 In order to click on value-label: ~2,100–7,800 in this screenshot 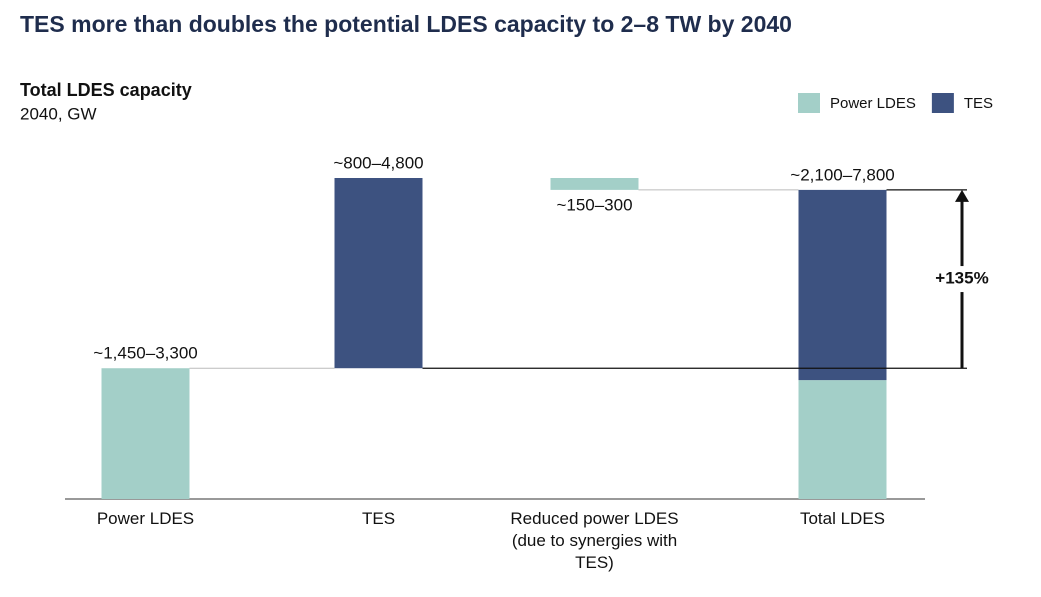, I will do `click(842, 174)`.